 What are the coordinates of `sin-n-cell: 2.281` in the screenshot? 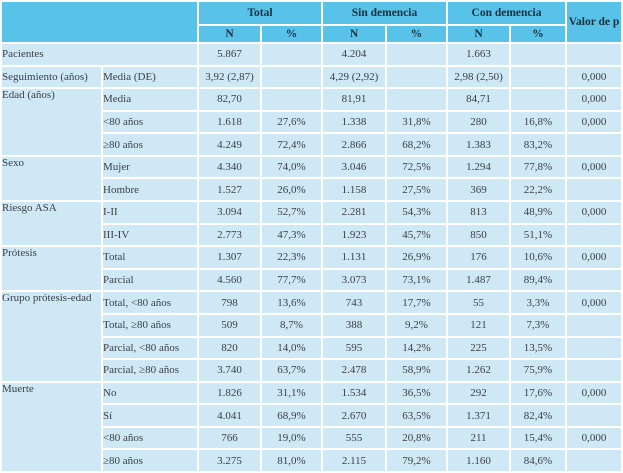 It's located at (354, 212).